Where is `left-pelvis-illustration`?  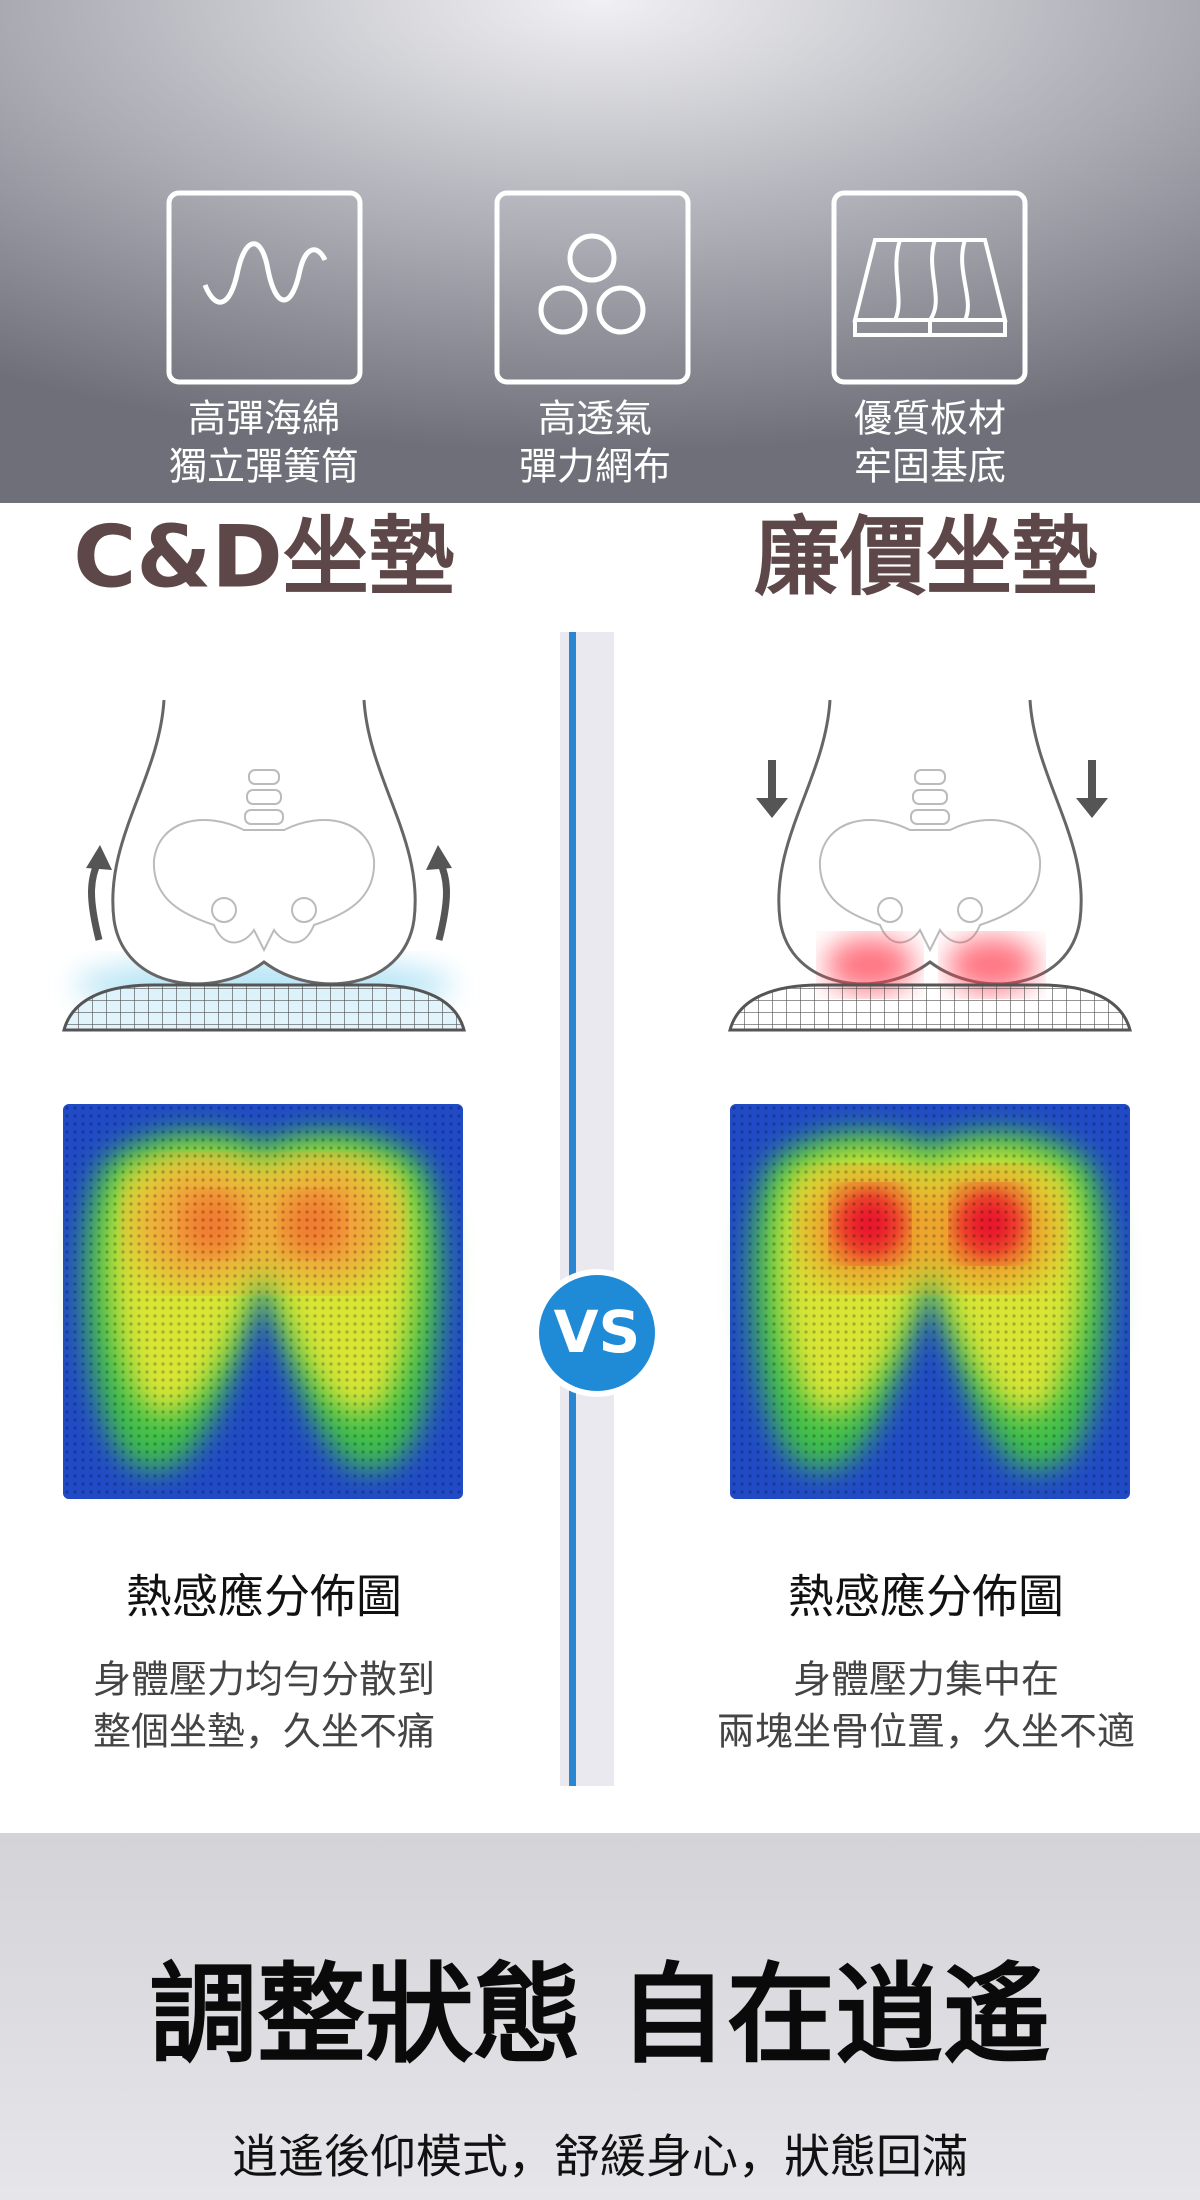
left-pelvis-illustration is located at coordinates (264, 865).